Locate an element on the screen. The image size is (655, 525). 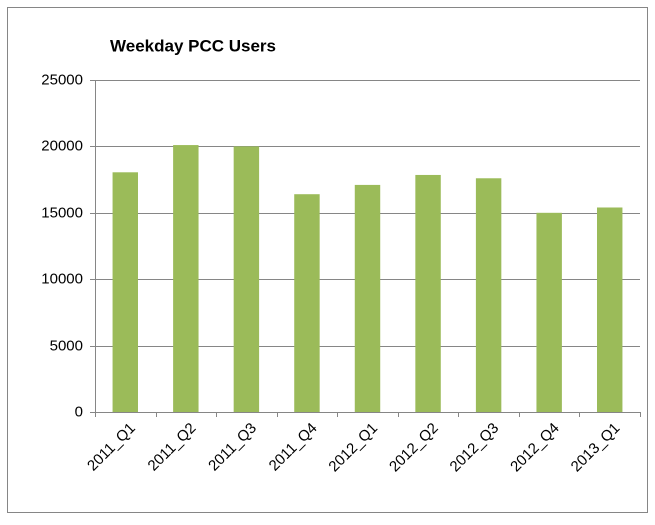
chart-title: Weekday PCC Users is located at coordinates (193, 45).